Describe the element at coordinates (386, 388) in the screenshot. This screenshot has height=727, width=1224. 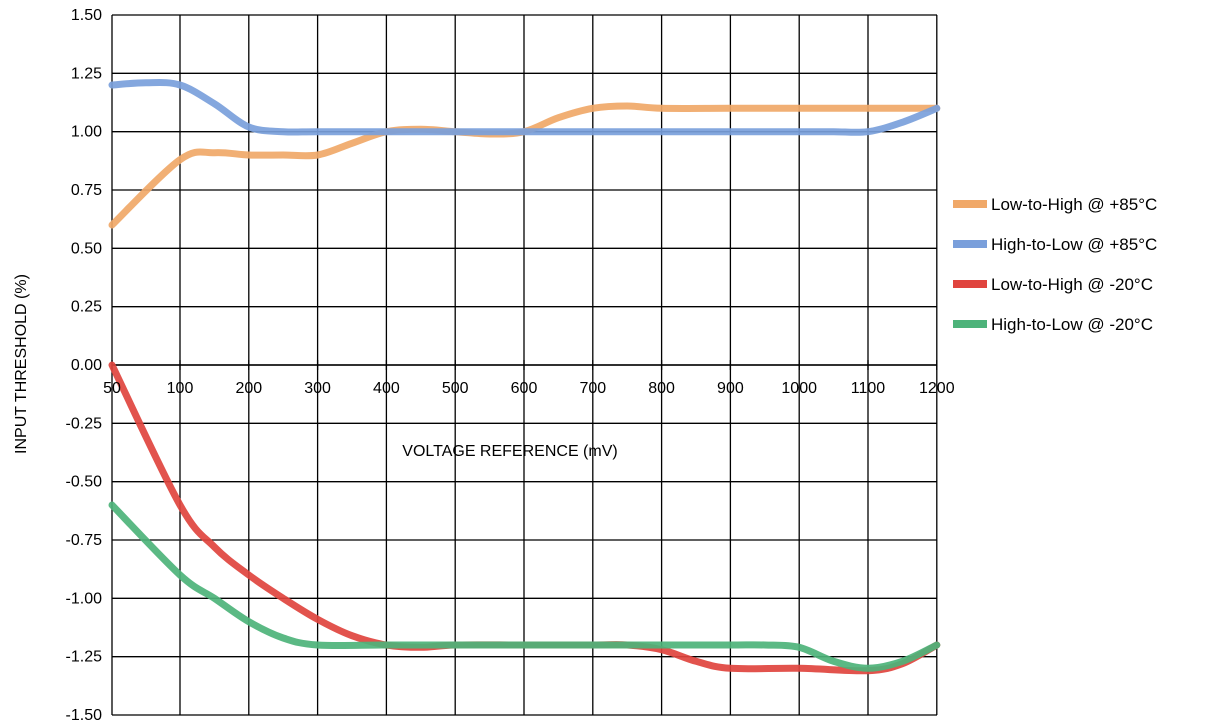
I see `x-tick-label: 400` at that location.